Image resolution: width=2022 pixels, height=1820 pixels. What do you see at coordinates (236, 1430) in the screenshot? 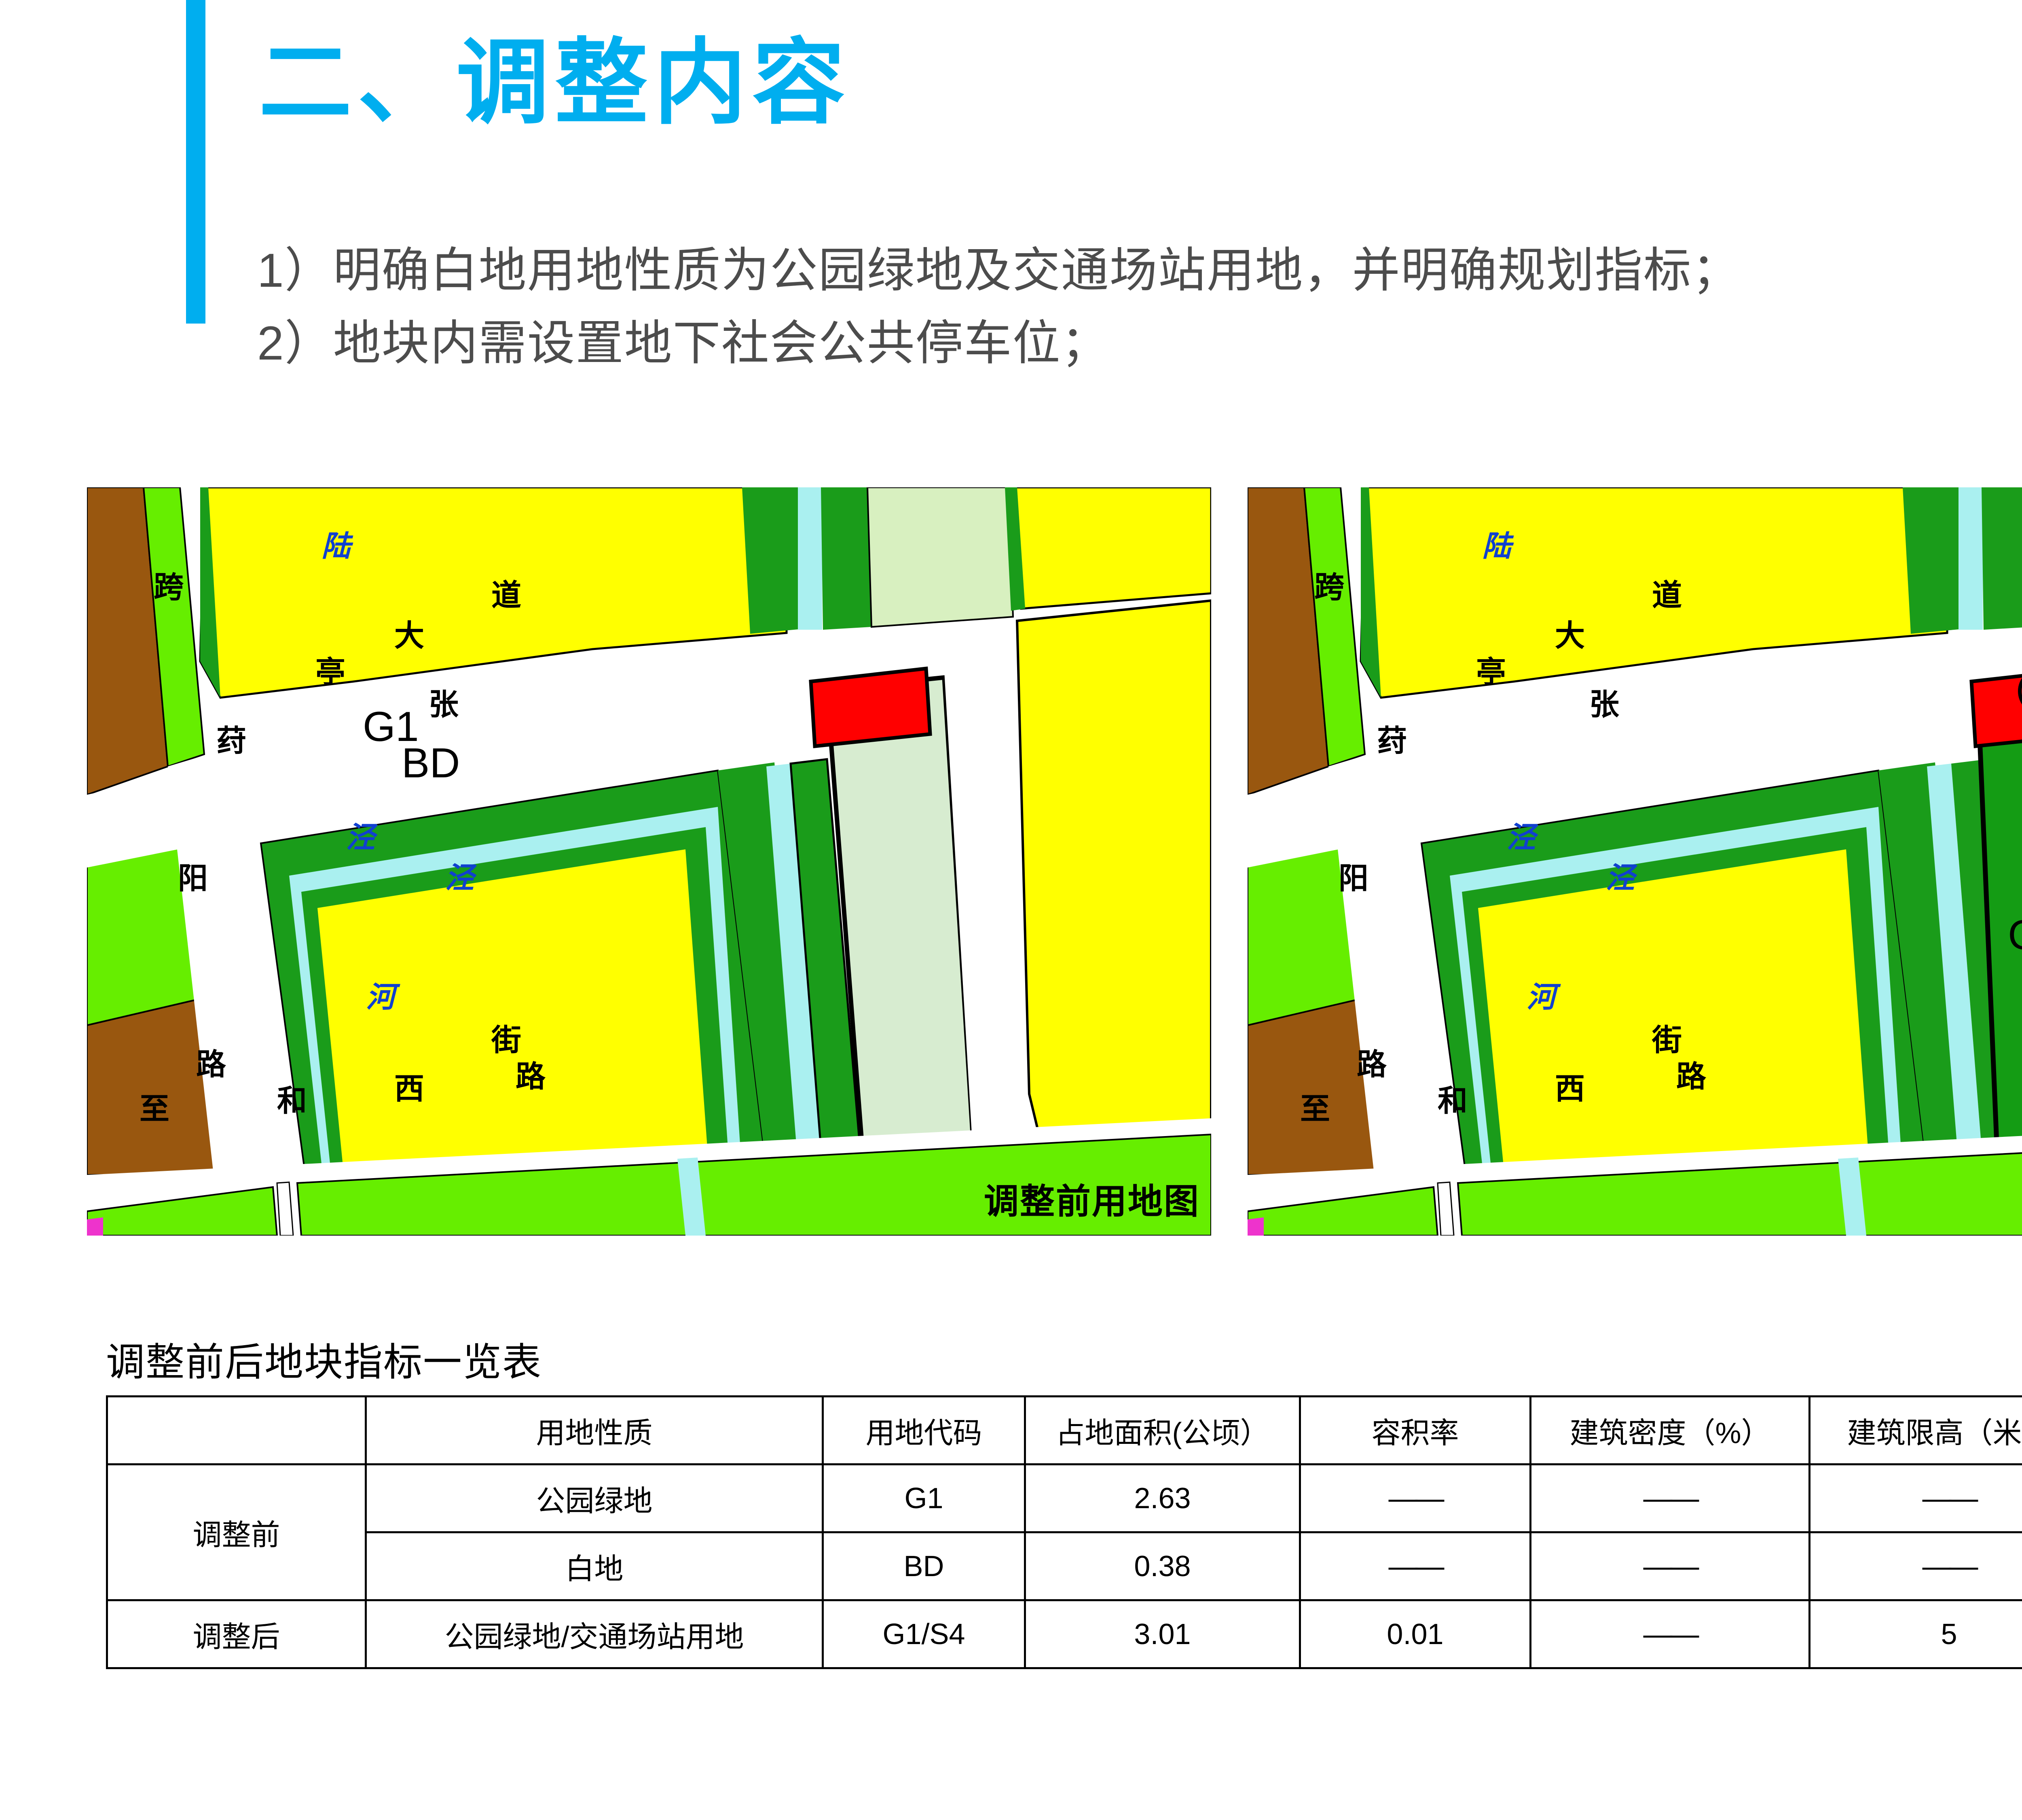
I see `th-group` at bounding box center [236, 1430].